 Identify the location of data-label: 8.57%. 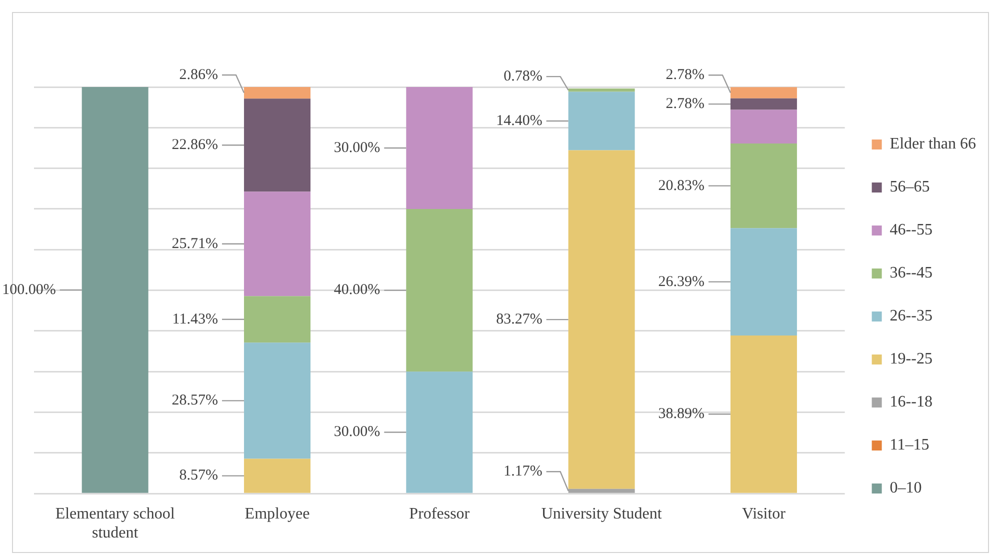
(198, 476).